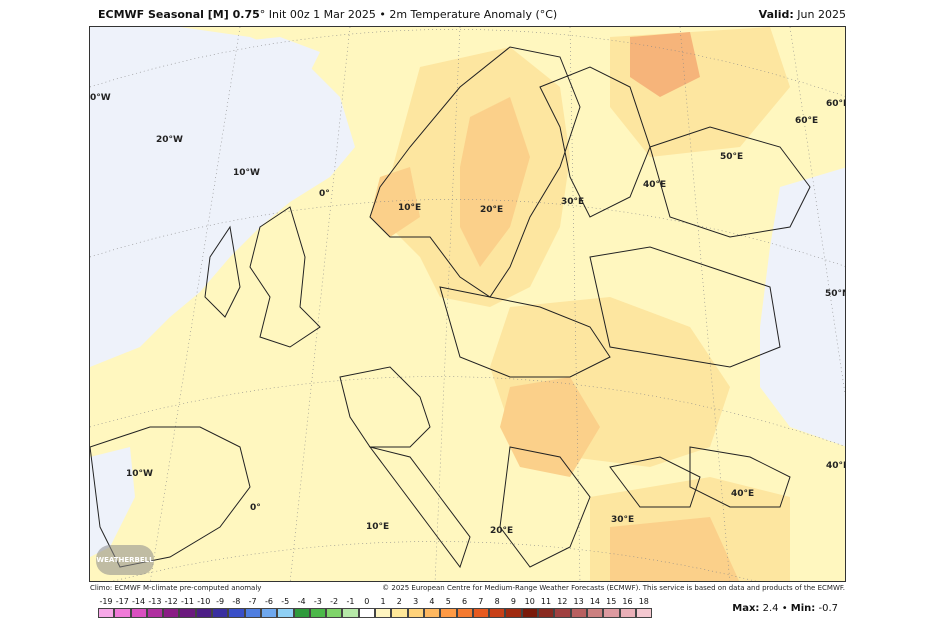 The height and width of the screenshot is (632, 940). Describe the element at coordinates (732, 157) in the screenshot. I see `lon-label-50e: 50°E` at that location.